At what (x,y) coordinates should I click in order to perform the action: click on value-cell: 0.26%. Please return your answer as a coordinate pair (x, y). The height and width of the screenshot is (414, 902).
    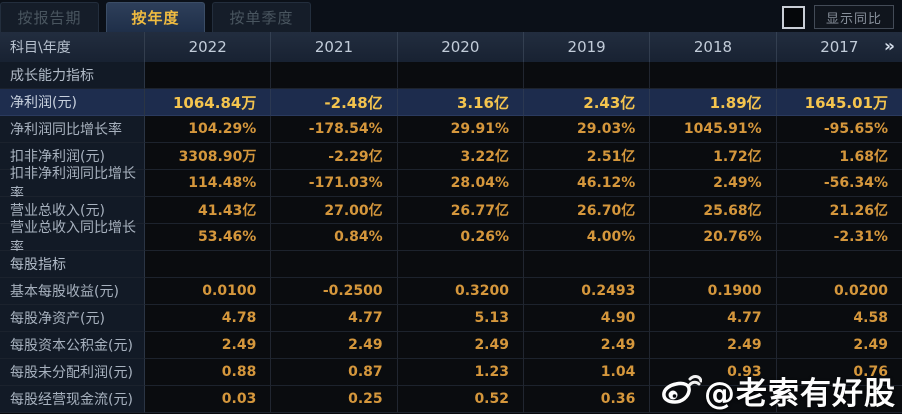
    Looking at the image, I should click on (460, 237).